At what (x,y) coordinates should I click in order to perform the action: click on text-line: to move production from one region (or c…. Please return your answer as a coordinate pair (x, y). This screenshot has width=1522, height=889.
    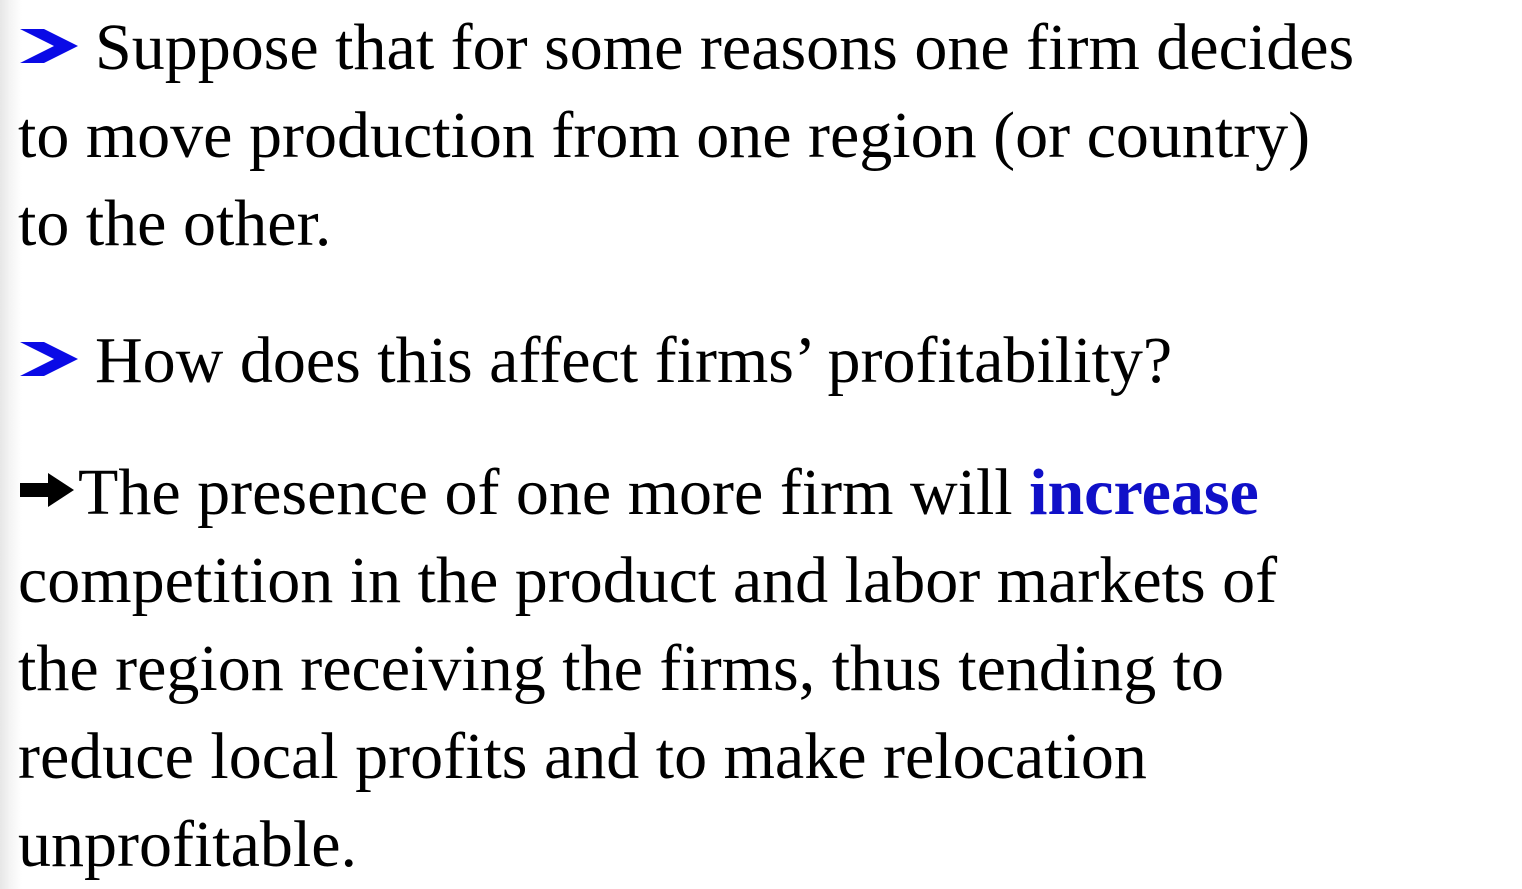
    Looking at the image, I should click on (664, 135).